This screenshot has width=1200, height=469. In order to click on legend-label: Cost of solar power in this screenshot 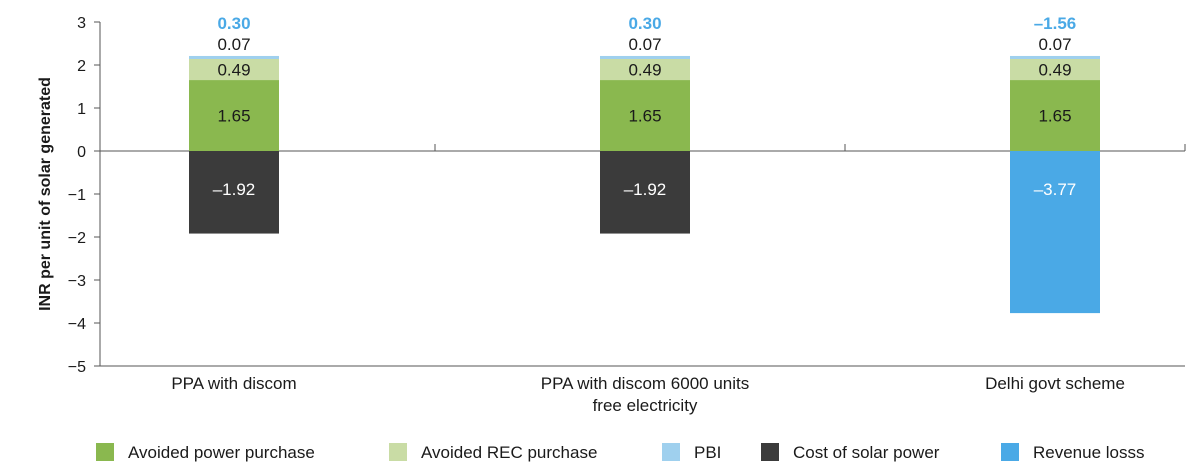, I will do `click(866, 452)`.